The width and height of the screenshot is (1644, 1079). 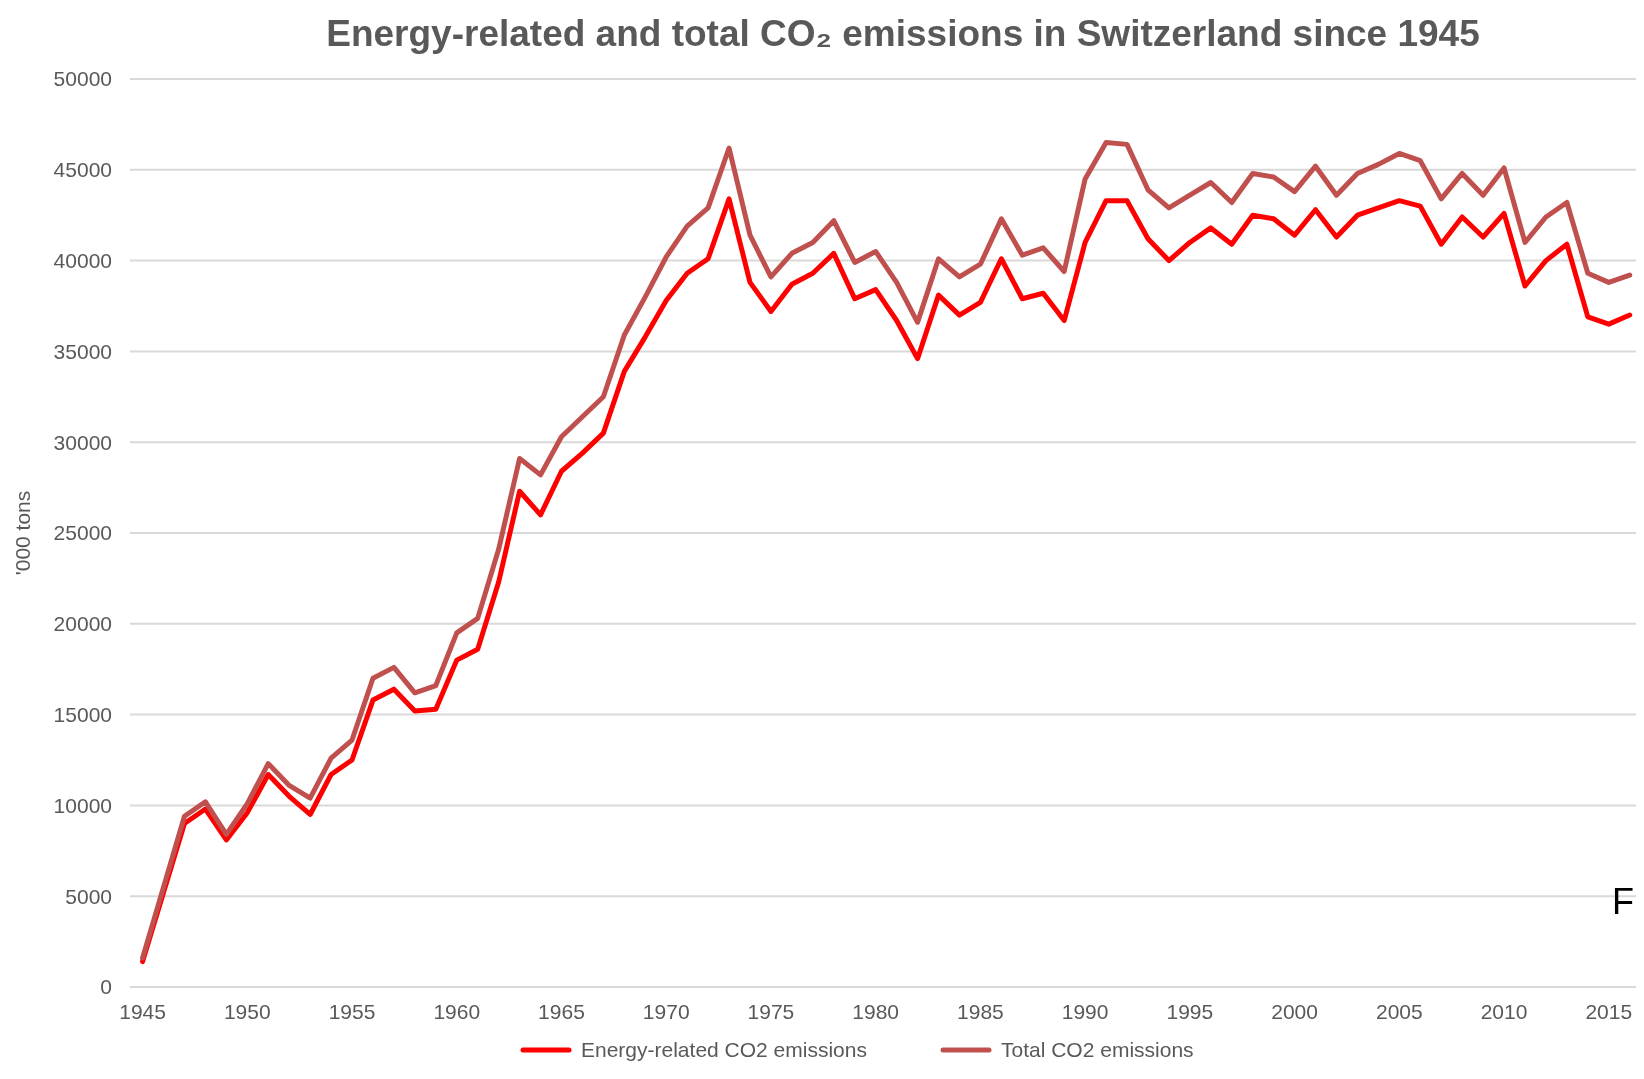 I want to click on annotation: F, so click(x=1623, y=902).